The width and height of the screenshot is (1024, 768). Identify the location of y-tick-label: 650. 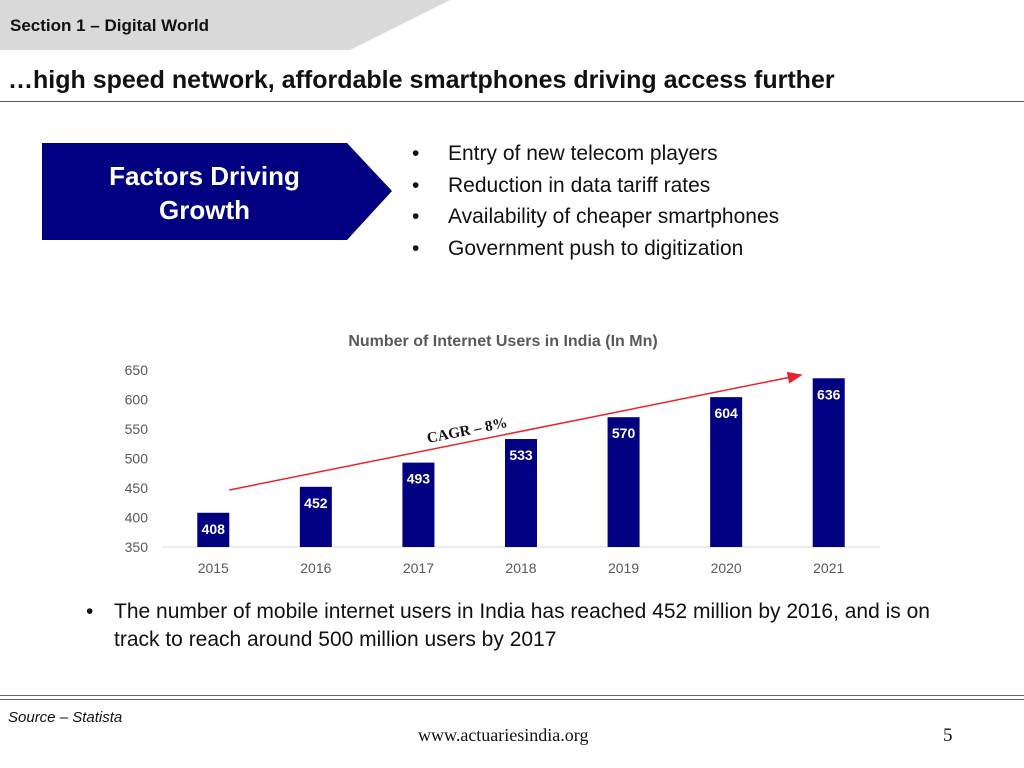
(137, 370).